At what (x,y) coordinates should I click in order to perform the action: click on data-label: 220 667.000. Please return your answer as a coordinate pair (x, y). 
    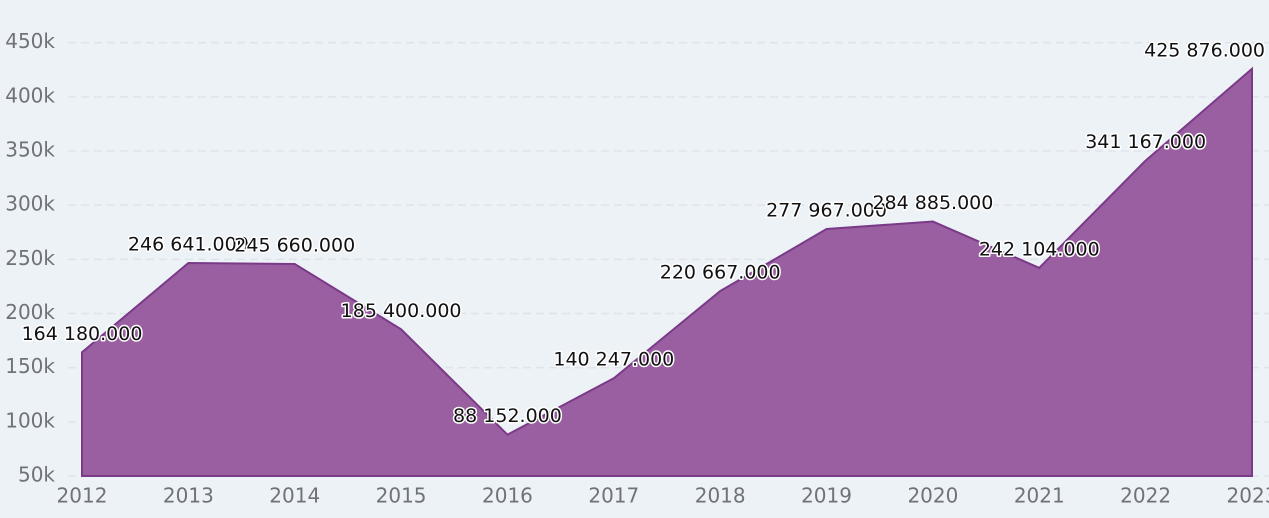
    Looking at the image, I should click on (720, 273).